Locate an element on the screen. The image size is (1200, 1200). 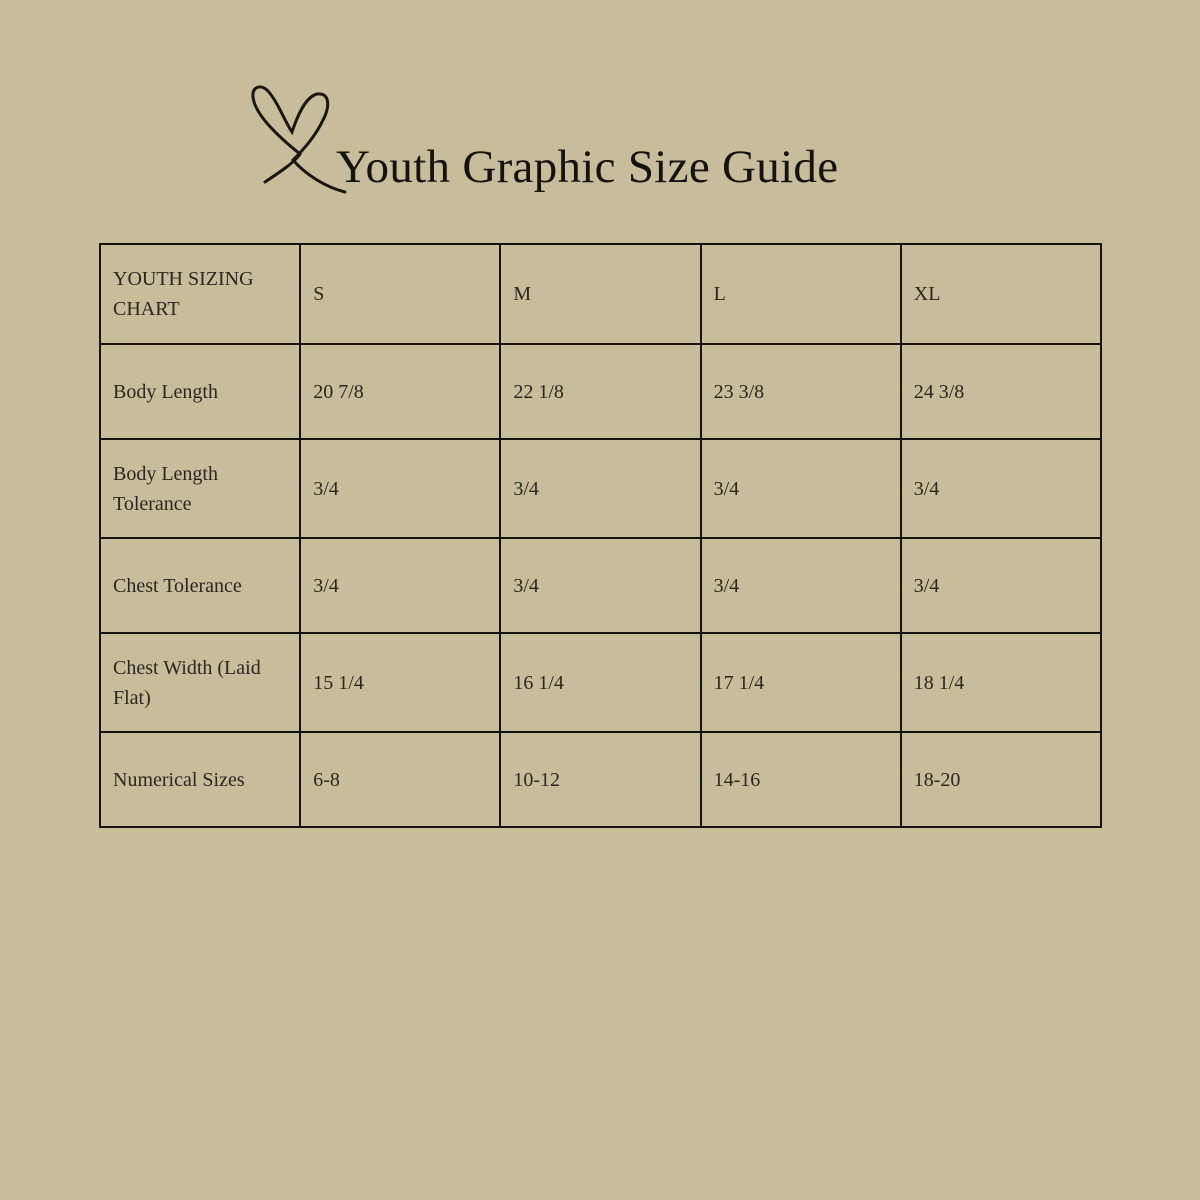
value-cell: 15 1/4 is located at coordinates (400, 682).